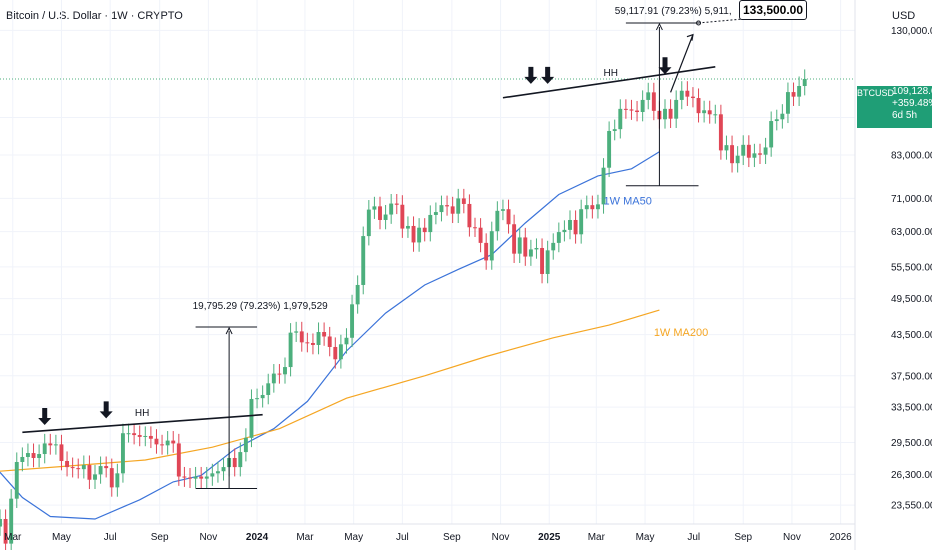 The image size is (932, 550). I want to click on price-tag-price: 109,128.63, so click(912, 91).